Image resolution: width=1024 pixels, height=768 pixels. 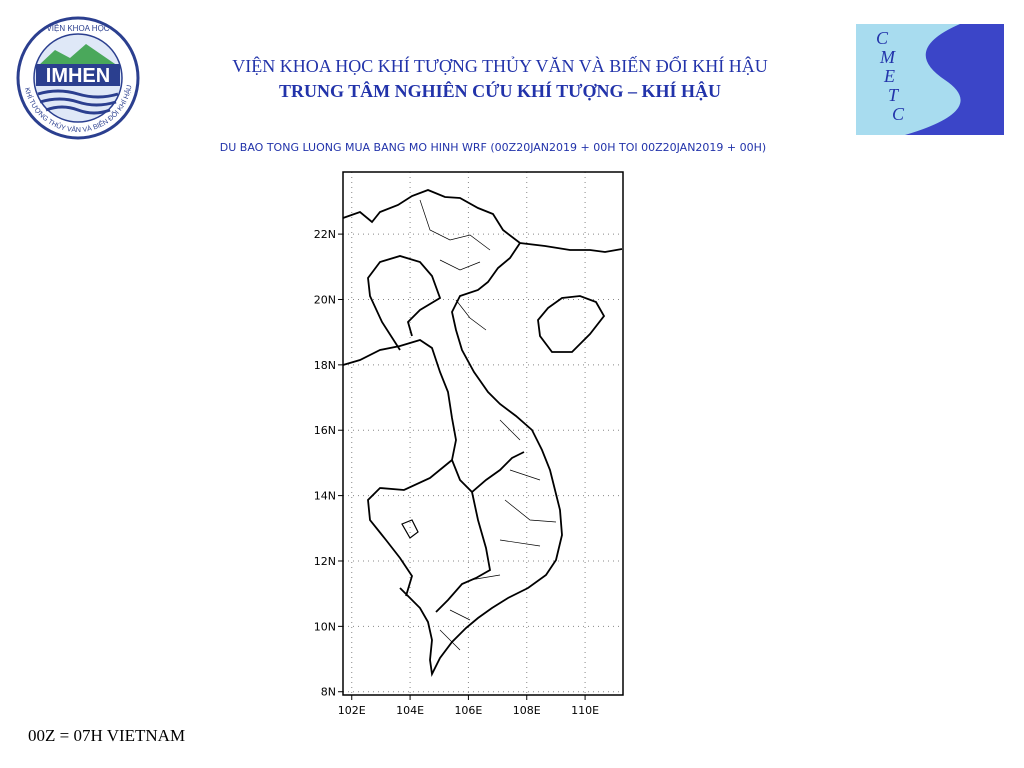 What do you see at coordinates (352, 710) in the screenshot?
I see `lon-label: 102E` at bounding box center [352, 710].